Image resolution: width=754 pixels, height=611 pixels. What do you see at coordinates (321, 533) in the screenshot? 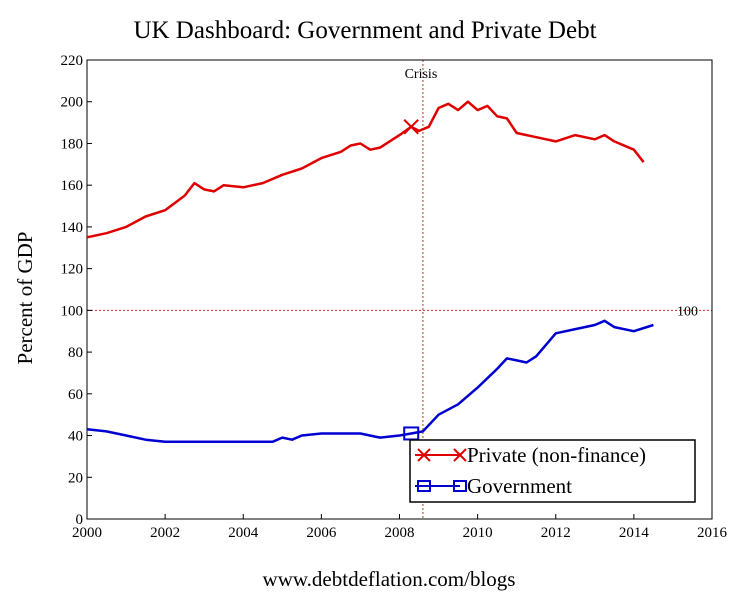
I see `x-tick-label: 2006` at bounding box center [321, 533].